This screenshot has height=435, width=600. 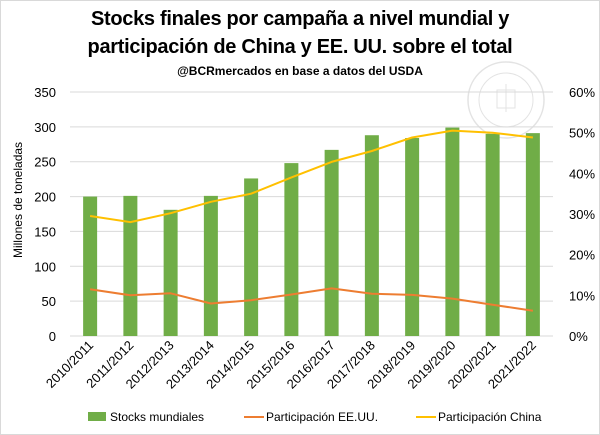 I want to click on y-tick-label: 300, so click(x=45, y=127).